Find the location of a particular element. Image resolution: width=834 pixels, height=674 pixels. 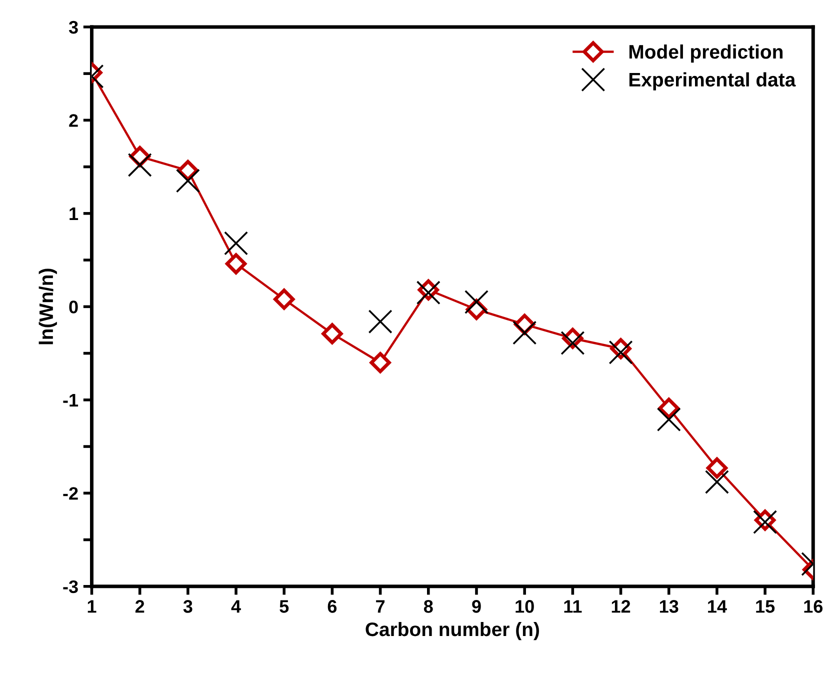

x-tick-label: 16 is located at coordinates (813, 606).